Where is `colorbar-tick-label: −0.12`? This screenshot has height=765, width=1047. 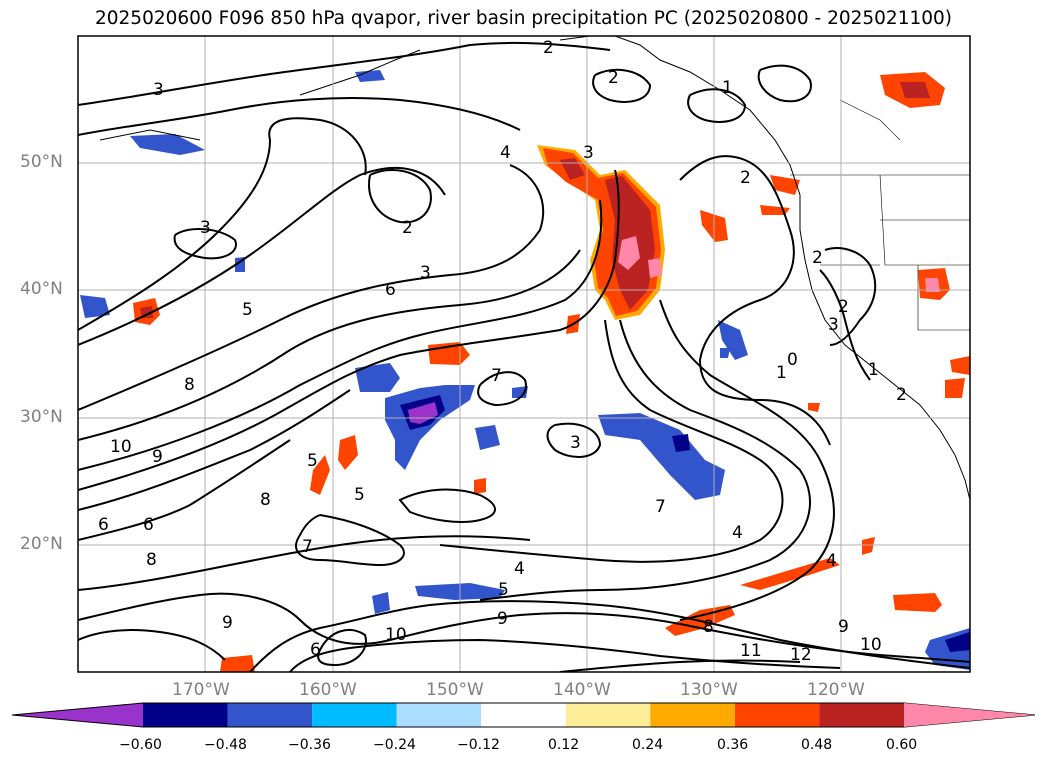 colorbar-tick-label: −0.12 is located at coordinates (478, 745).